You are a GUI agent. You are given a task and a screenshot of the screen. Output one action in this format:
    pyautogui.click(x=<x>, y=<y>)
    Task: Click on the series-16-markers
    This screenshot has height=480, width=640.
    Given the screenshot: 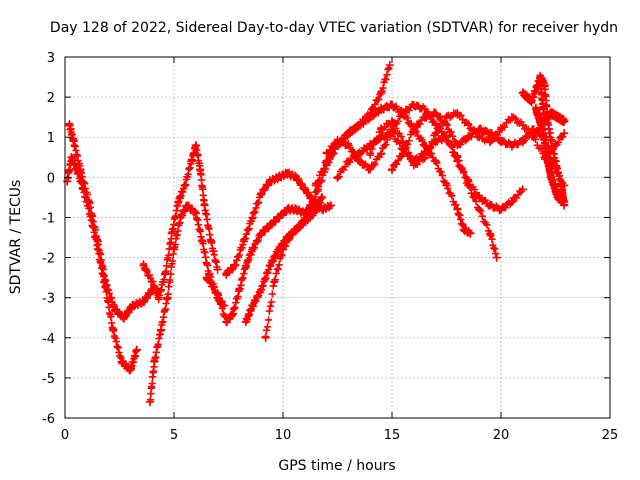 What is the action you would take?
    pyautogui.click(x=552, y=101)
    